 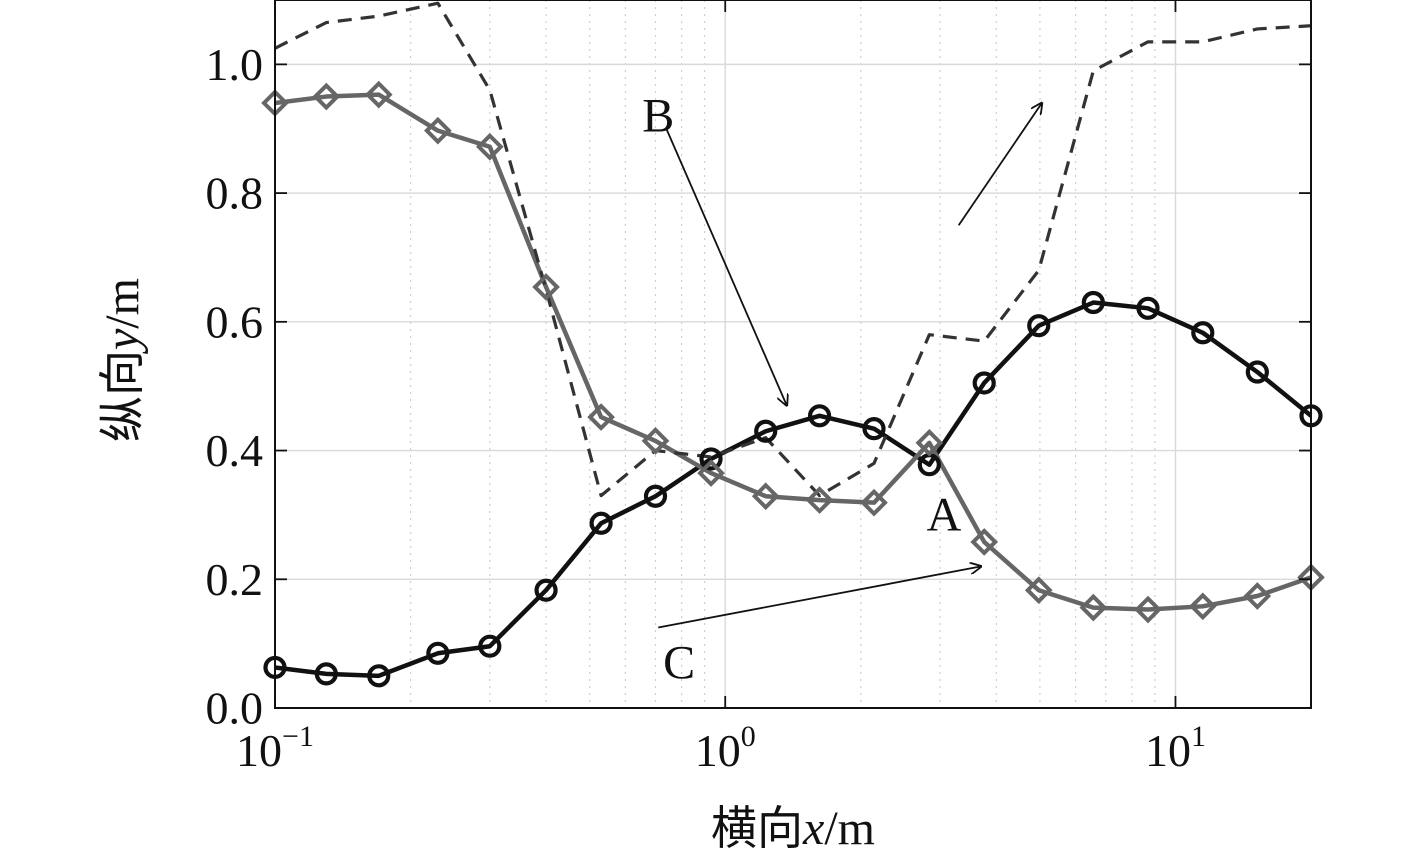 I want to click on y-tick-label: 0.4, so click(x=235, y=450).